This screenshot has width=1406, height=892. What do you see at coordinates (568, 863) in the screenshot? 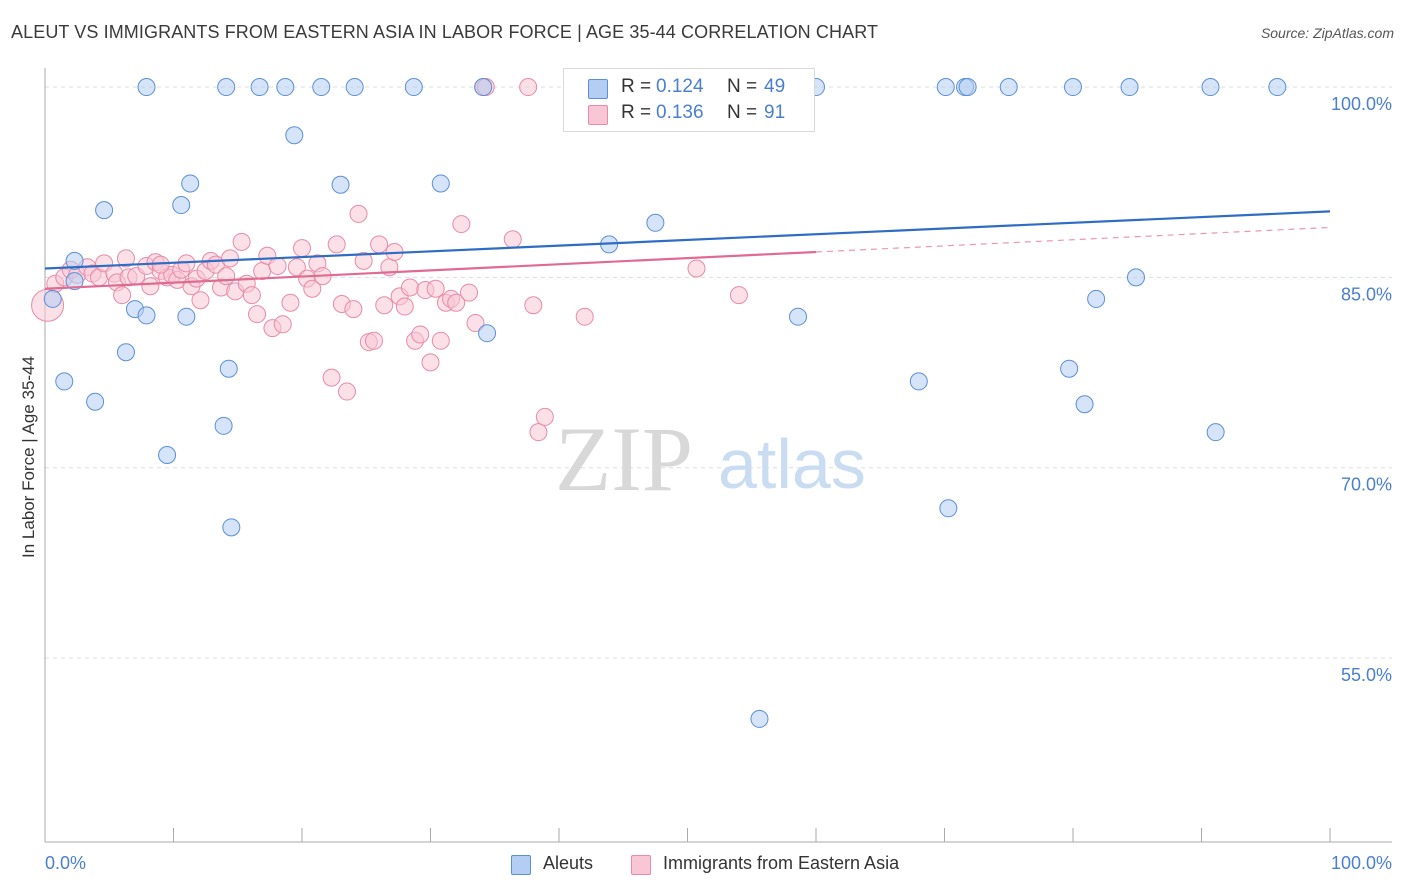
I see `aleuts-legend-label: Aleuts` at bounding box center [568, 863].